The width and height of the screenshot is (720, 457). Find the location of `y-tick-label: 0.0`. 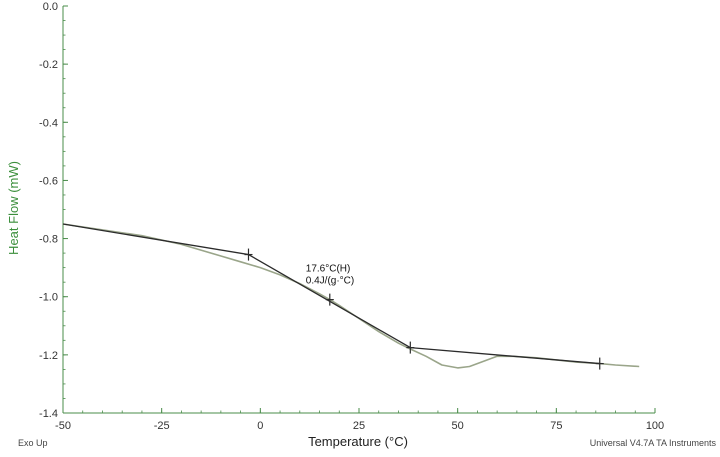

y-tick-label: 0.0 is located at coordinates (50, 7).